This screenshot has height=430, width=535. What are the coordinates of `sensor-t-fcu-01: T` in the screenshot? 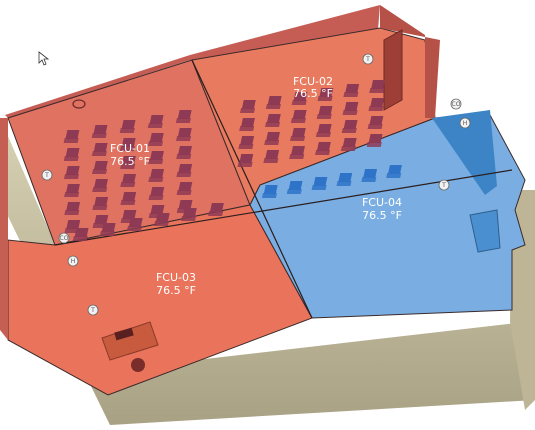 It's located at (47, 175).